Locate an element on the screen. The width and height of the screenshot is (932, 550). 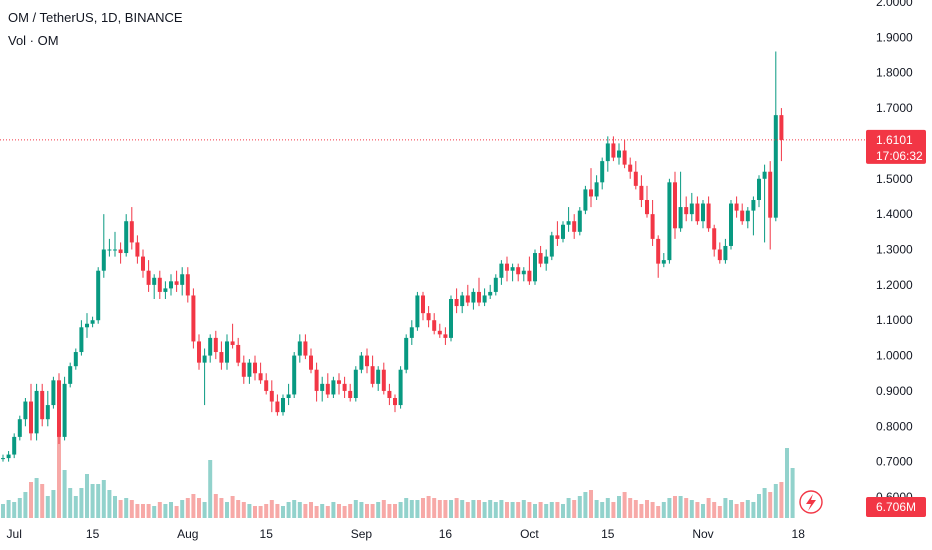
volume-badge-background is located at coordinates (896, 507).